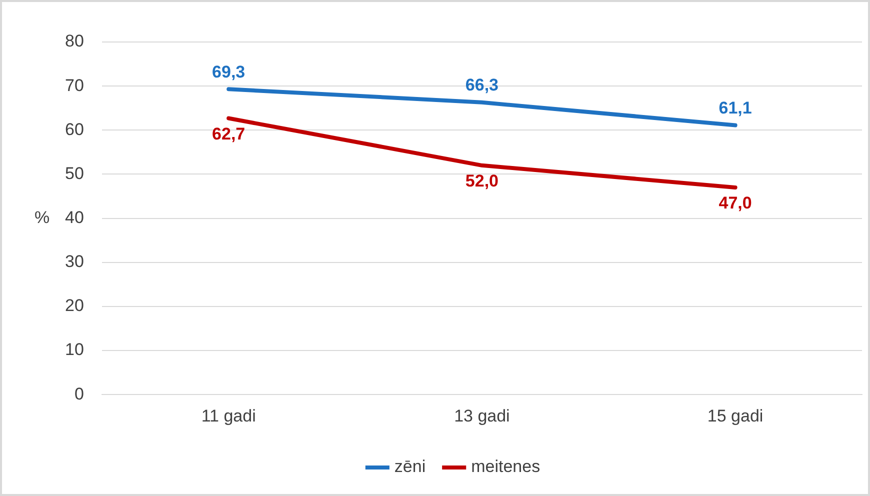 Image resolution: width=870 pixels, height=496 pixels. What do you see at coordinates (74, 350) in the screenshot?
I see `y-tick-label: 10` at bounding box center [74, 350].